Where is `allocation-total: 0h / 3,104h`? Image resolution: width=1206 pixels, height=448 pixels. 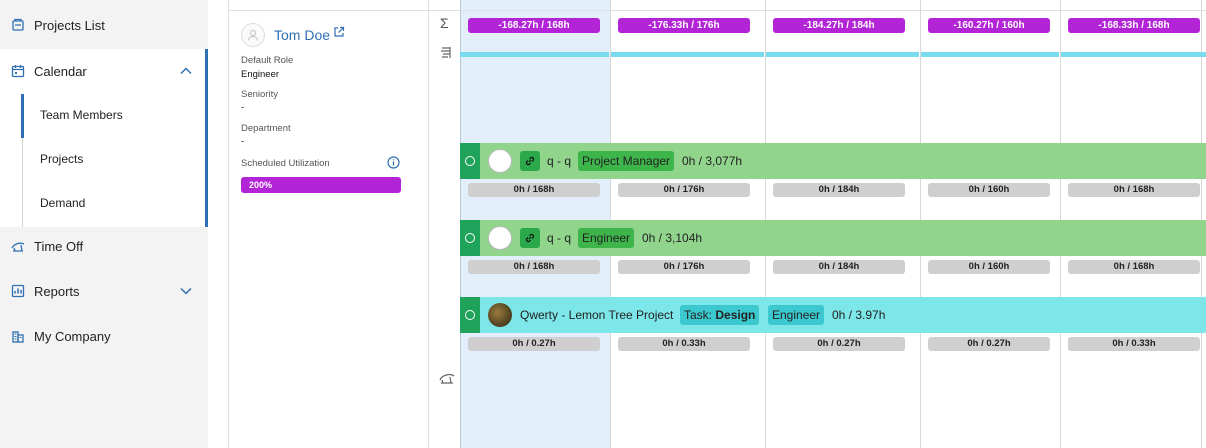 allocation-total: 0h / 3,104h is located at coordinates (672, 238).